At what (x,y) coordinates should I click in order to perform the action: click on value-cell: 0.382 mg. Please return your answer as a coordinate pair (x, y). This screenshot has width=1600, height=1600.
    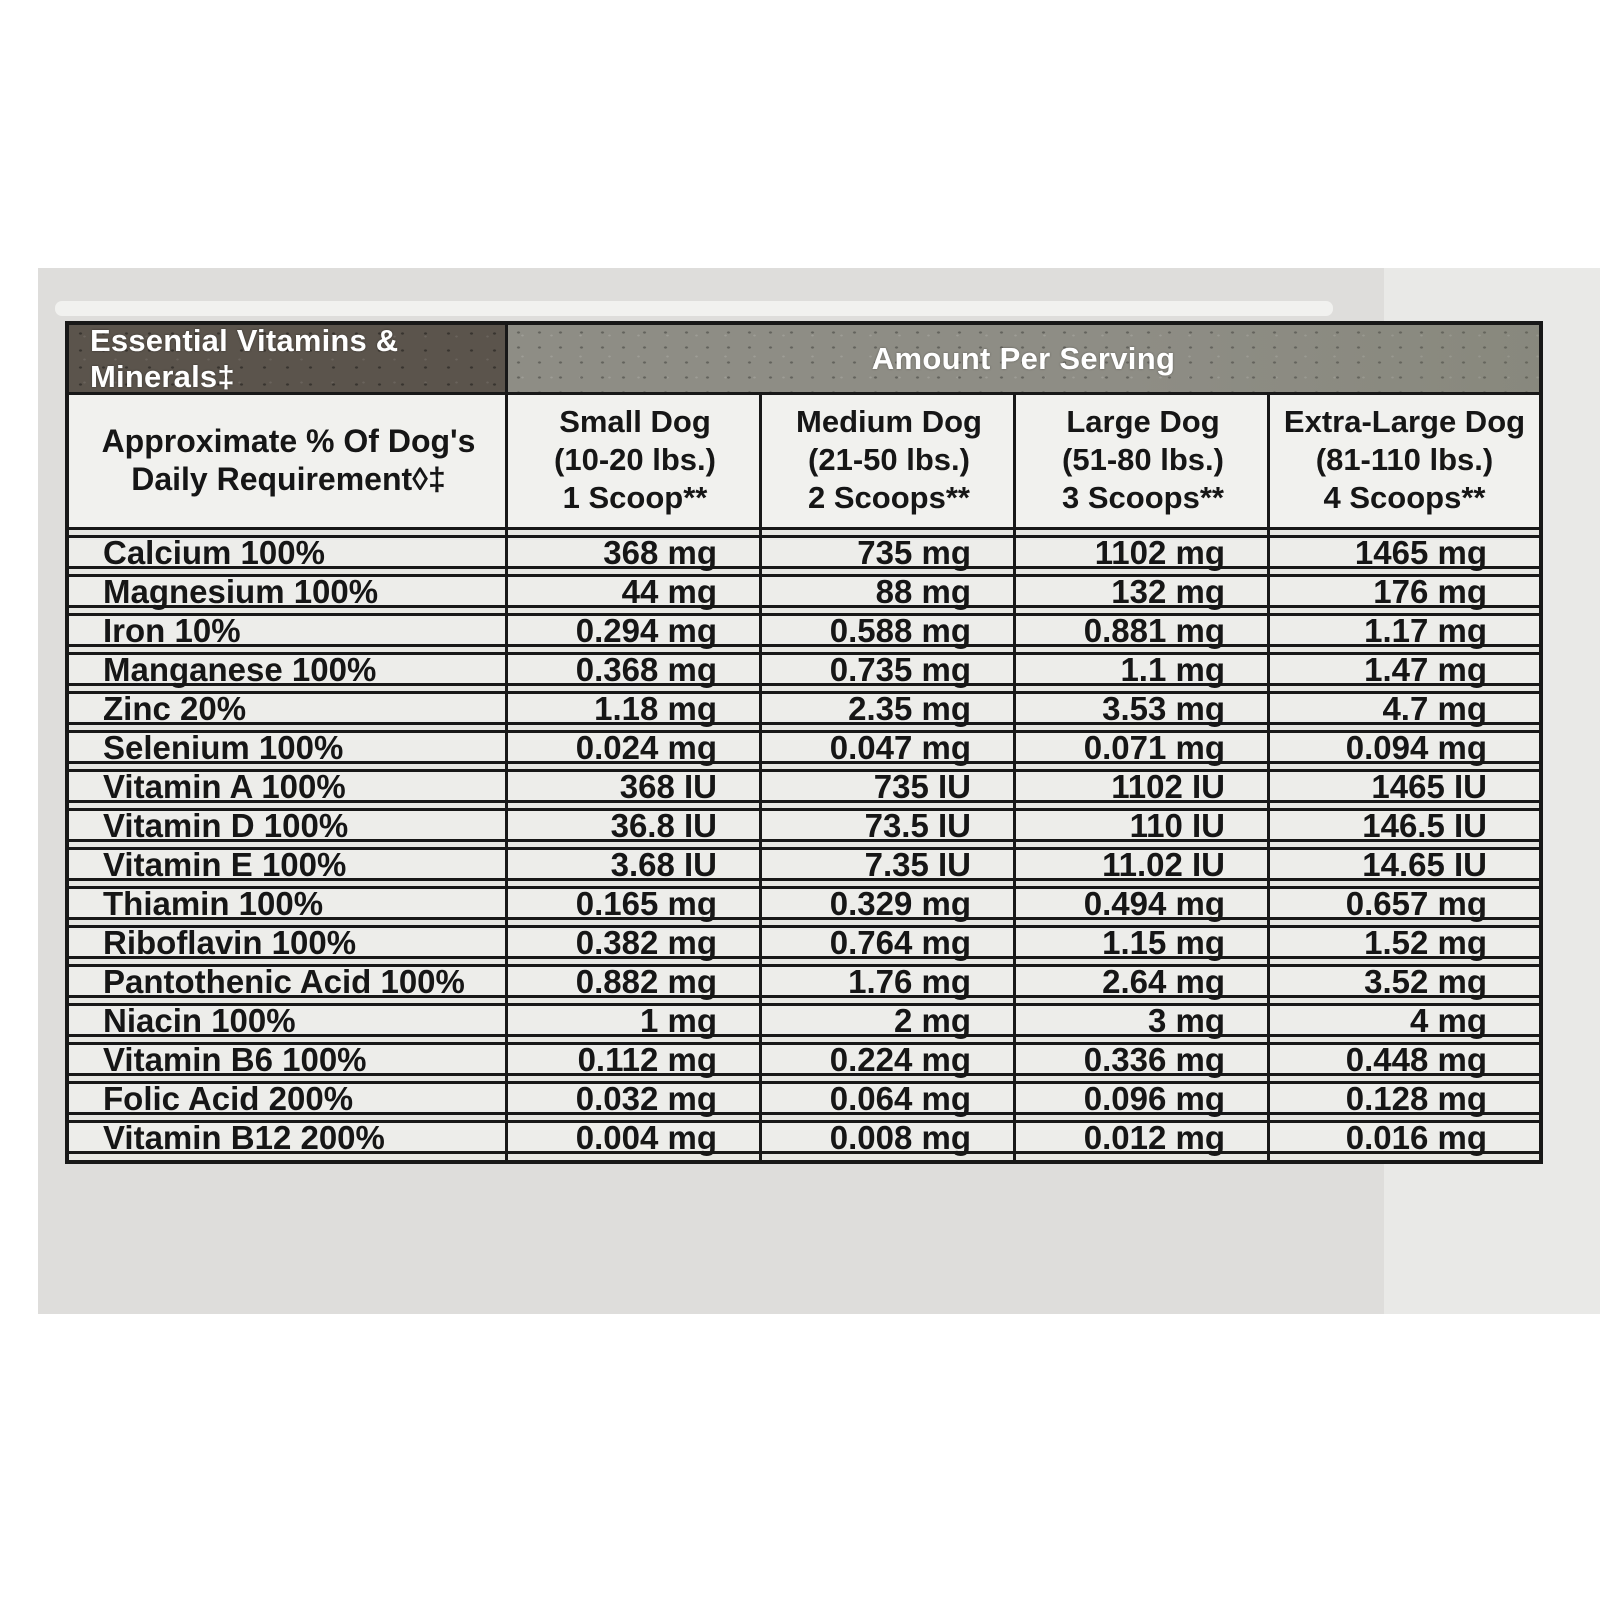
    Looking at the image, I should click on (646, 942).